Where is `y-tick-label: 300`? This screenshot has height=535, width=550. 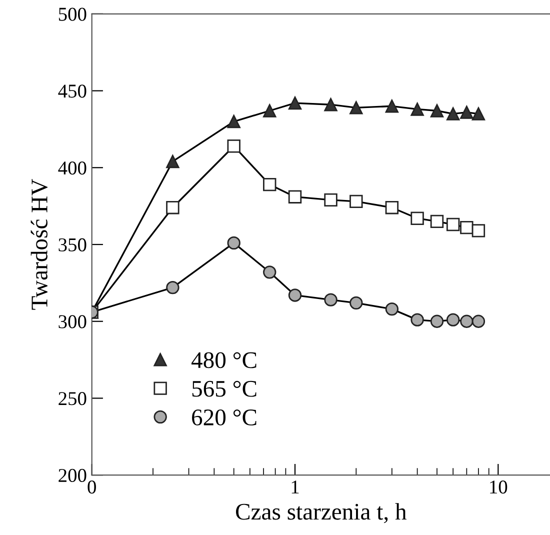
y-tick-label: 300 is located at coordinates (72, 321).